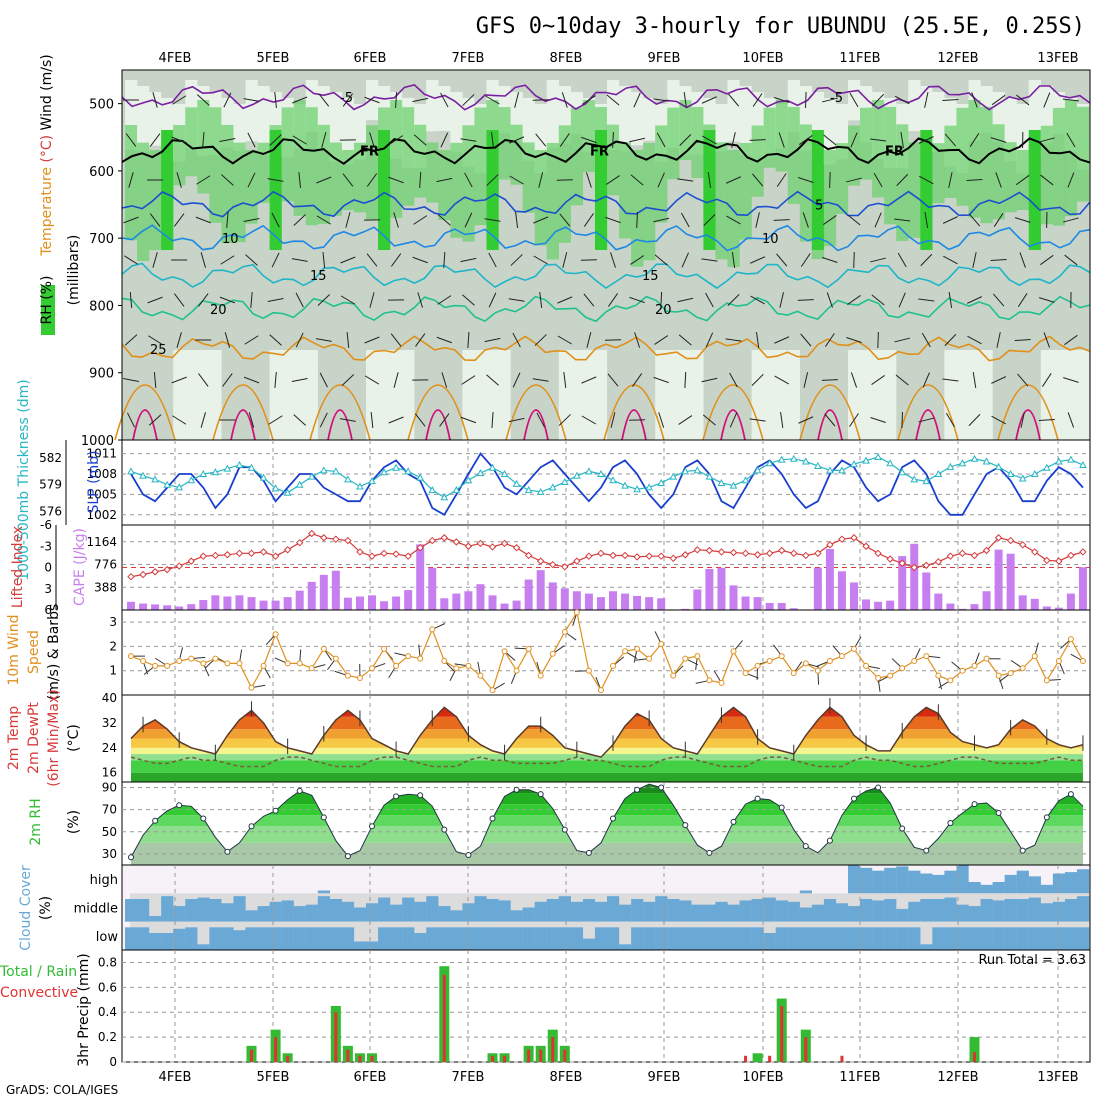  I want to click on contour-label: 10, so click(230, 239).